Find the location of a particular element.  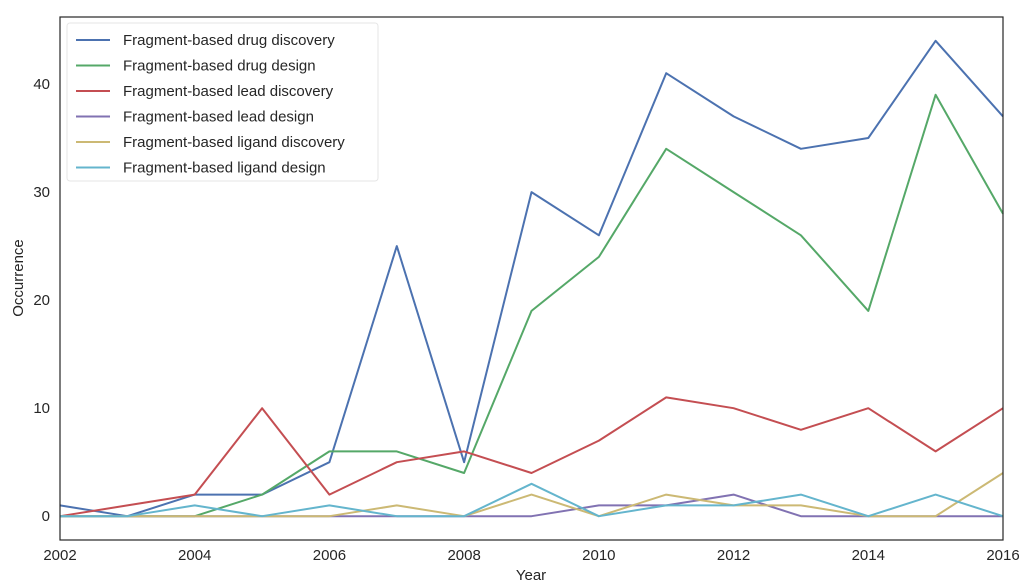

x-tick-label: 2010 is located at coordinates (598, 555).